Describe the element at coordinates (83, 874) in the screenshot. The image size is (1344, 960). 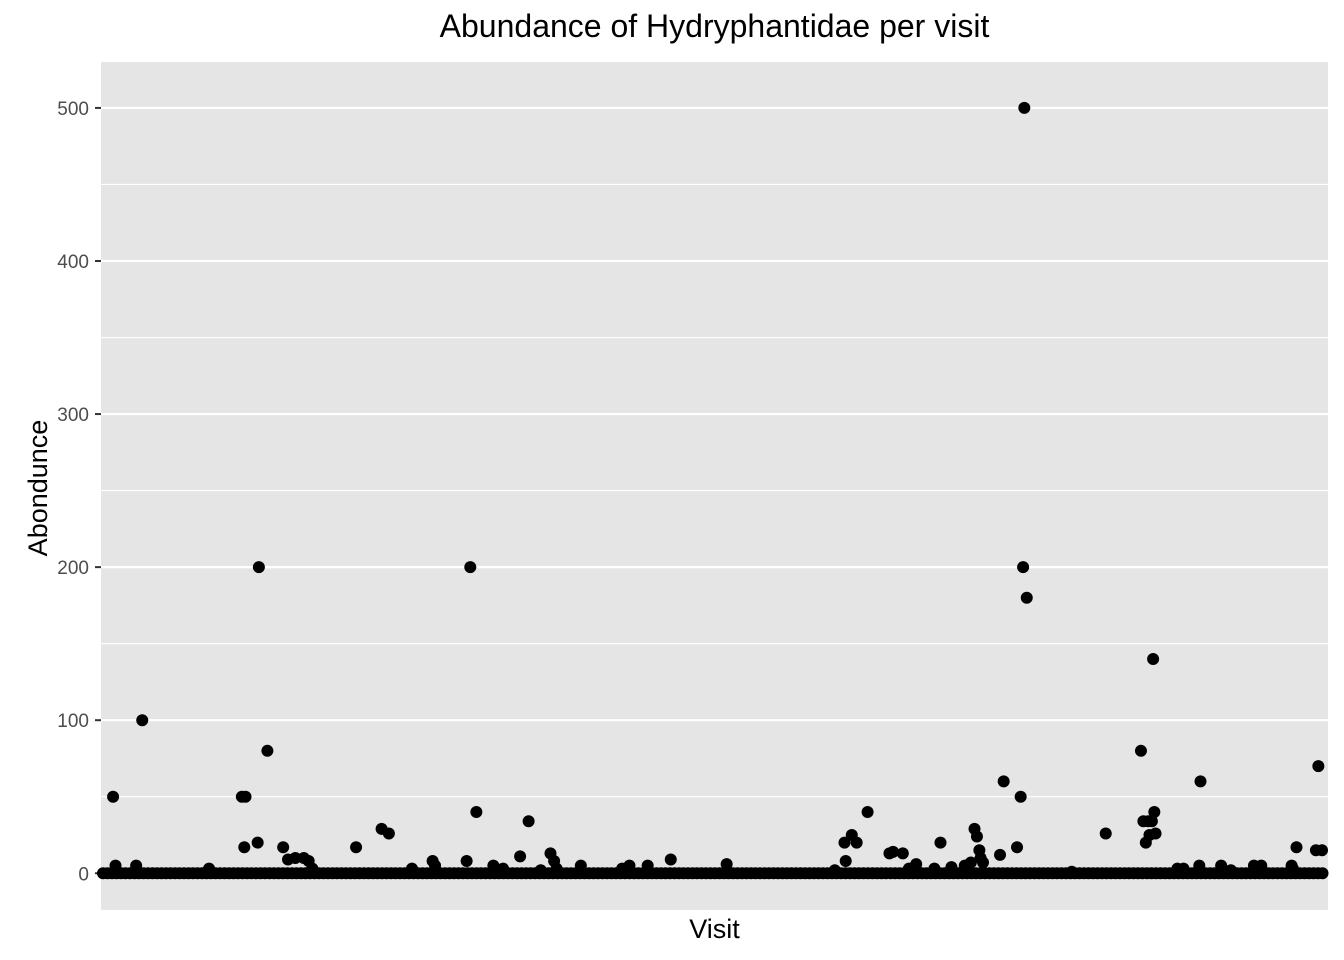
I see `y-tick-label: 0` at that location.